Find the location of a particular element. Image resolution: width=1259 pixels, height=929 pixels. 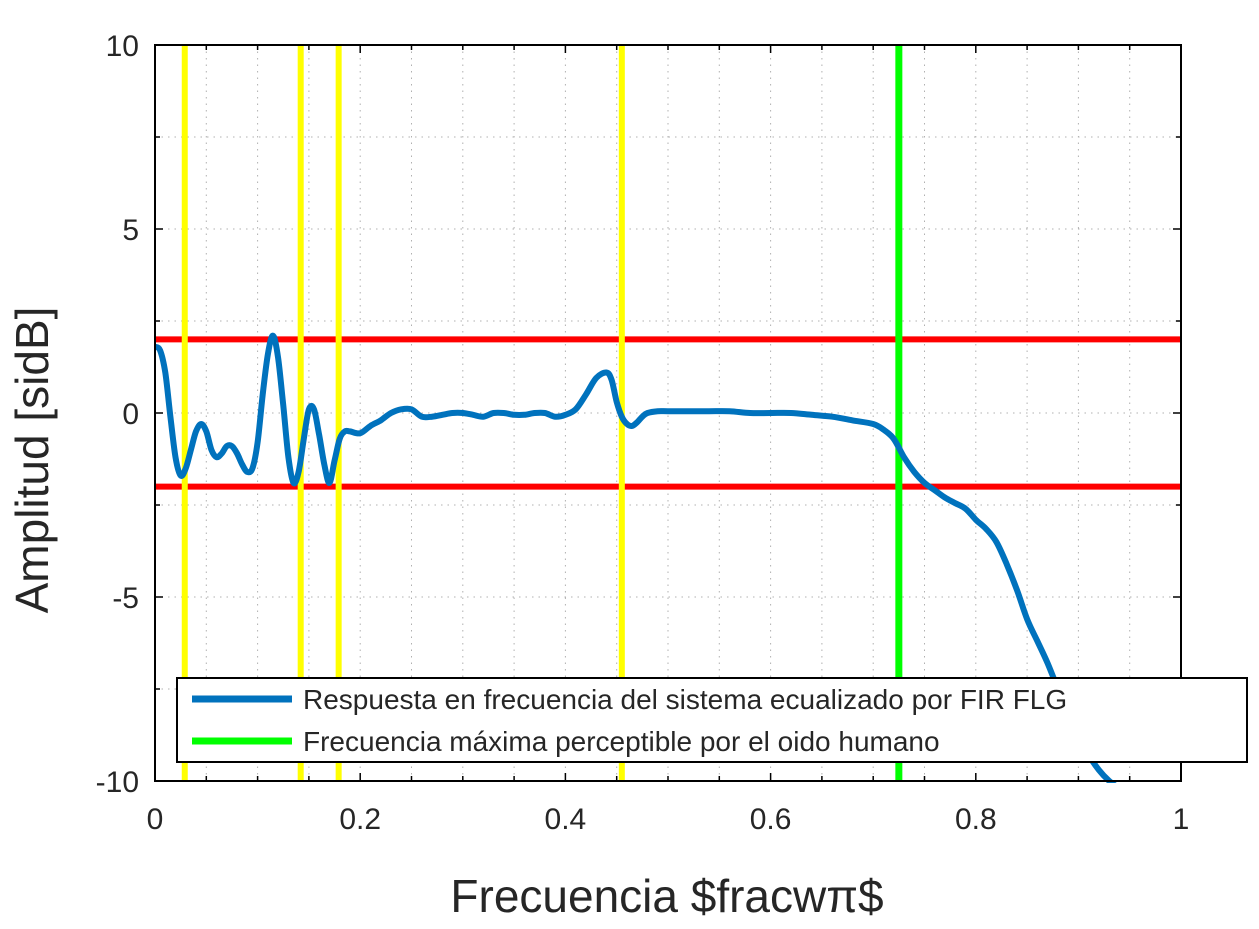

y-tick-label: -10 is located at coordinates (117, 782).